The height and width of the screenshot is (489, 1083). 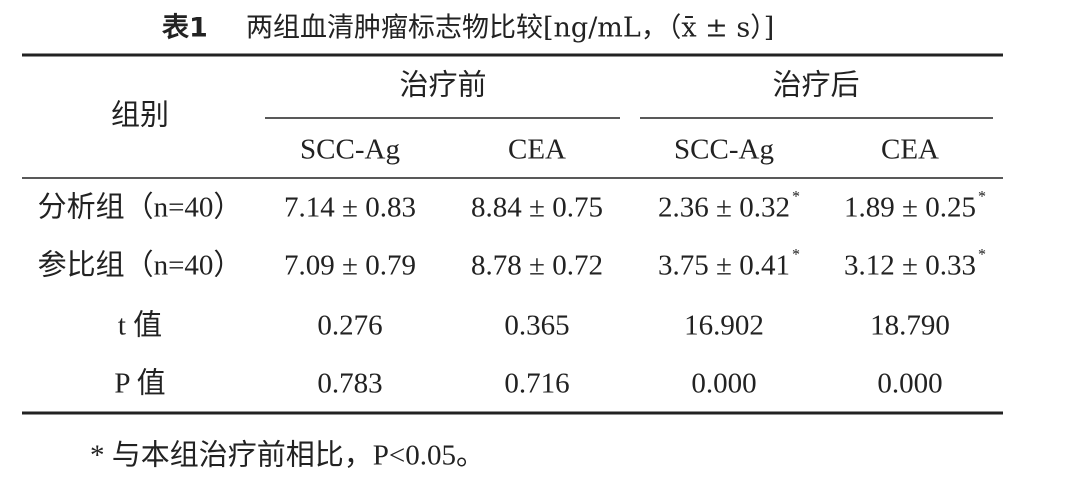 I want to click on cell: 2.36 ± 0.32, so click(x=724, y=208).